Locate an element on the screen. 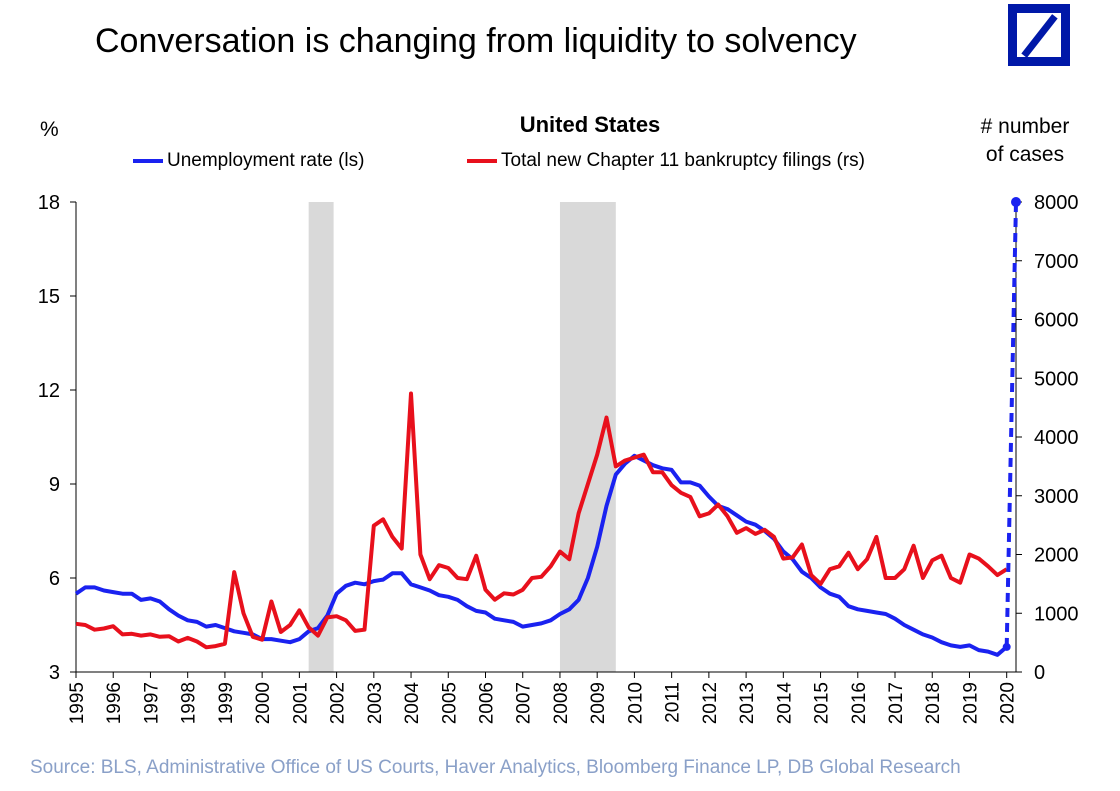 The width and height of the screenshot is (1120, 791). right-tick-label: 6000 is located at coordinates (1056, 321).